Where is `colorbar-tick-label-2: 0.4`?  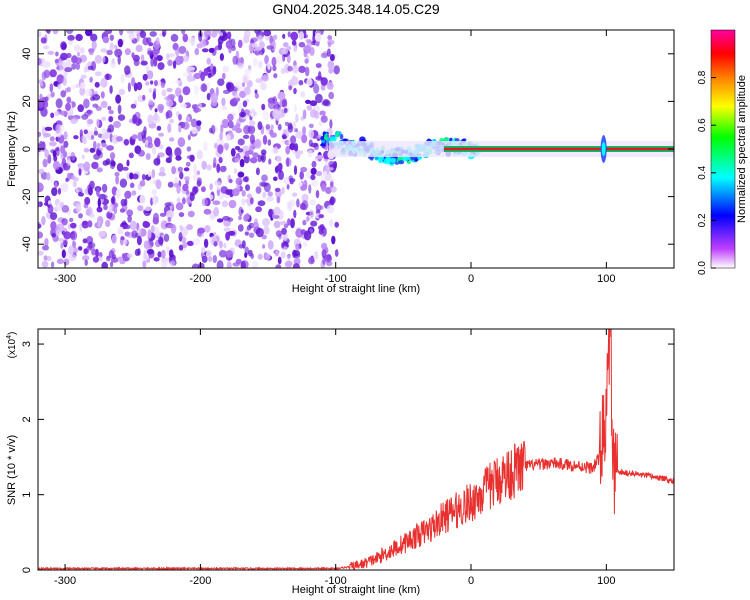 colorbar-tick-label-2: 0.4 is located at coordinates (702, 172).